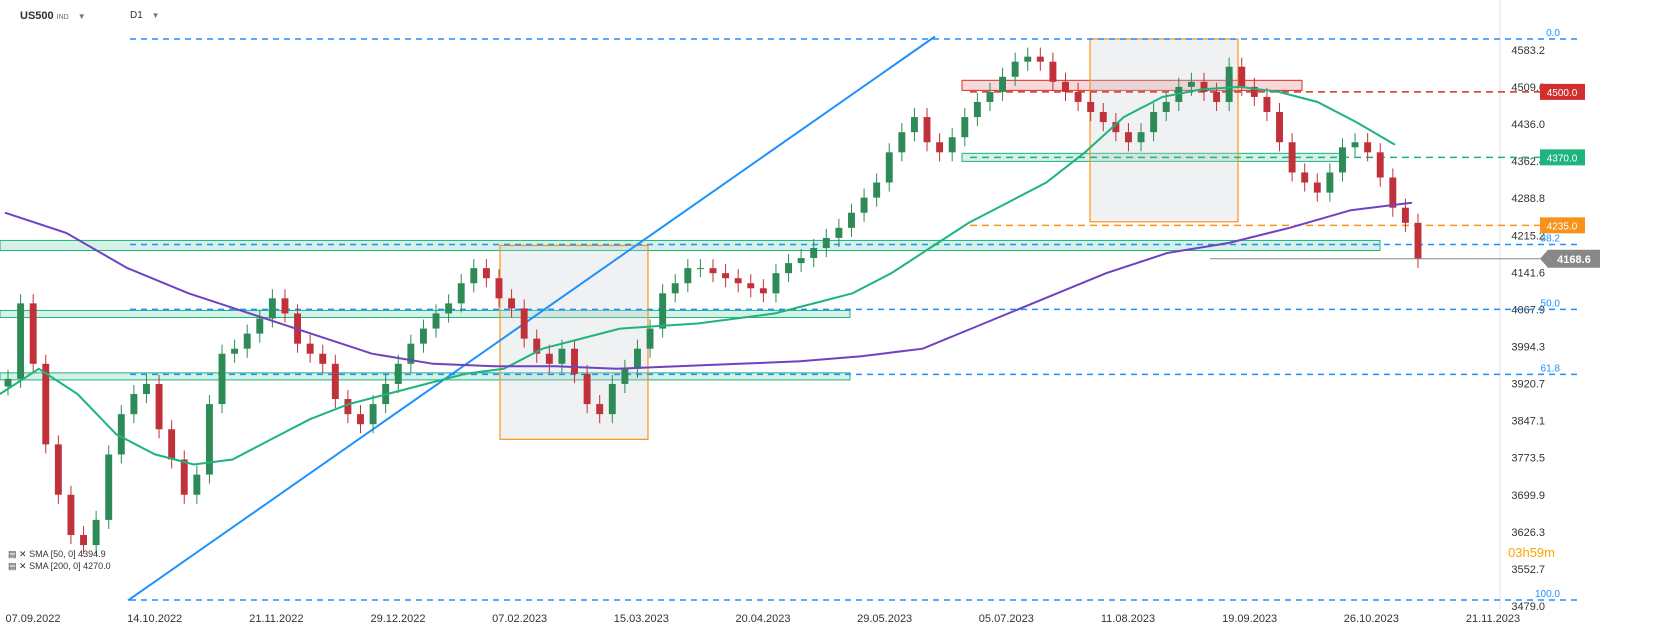  I want to click on symbol-selector: US500 IND ▼, so click(53, 16).